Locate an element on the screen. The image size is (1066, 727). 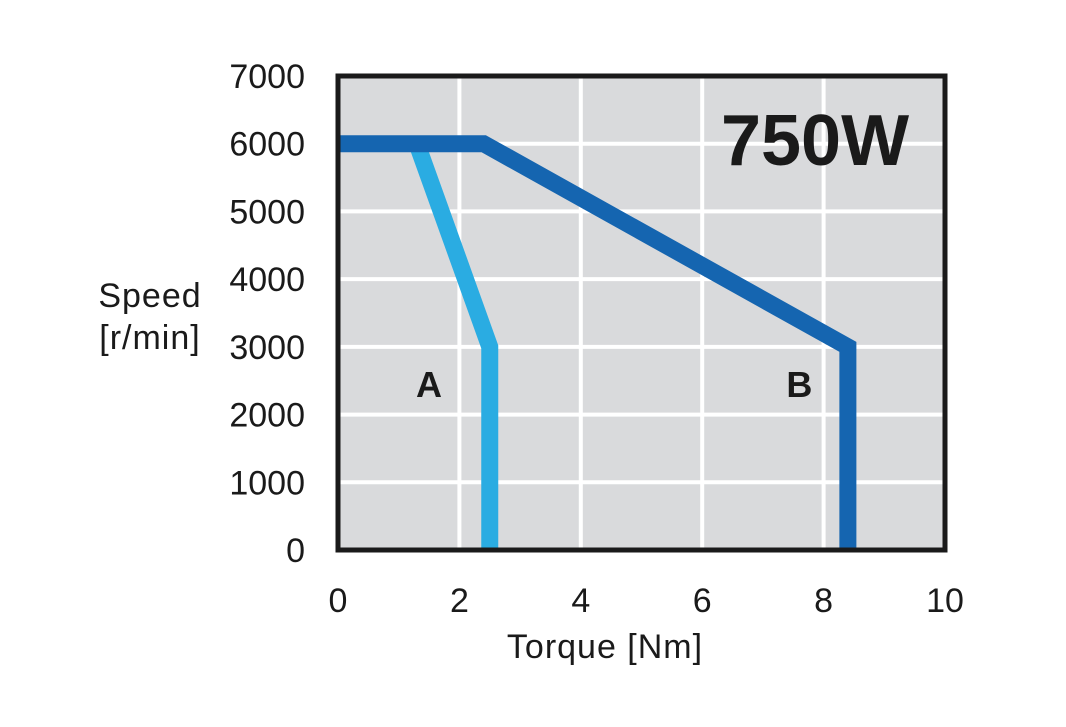
y-axis-label-line1: Speed is located at coordinates (149, 296).